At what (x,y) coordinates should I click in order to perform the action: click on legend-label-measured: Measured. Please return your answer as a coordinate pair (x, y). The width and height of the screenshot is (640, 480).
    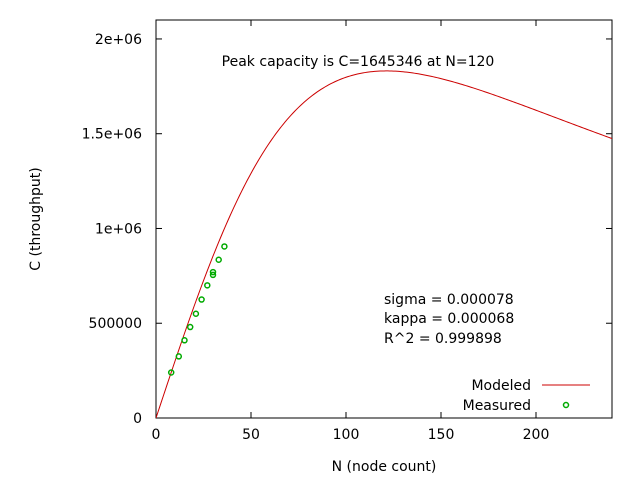
    Looking at the image, I should click on (497, 406).